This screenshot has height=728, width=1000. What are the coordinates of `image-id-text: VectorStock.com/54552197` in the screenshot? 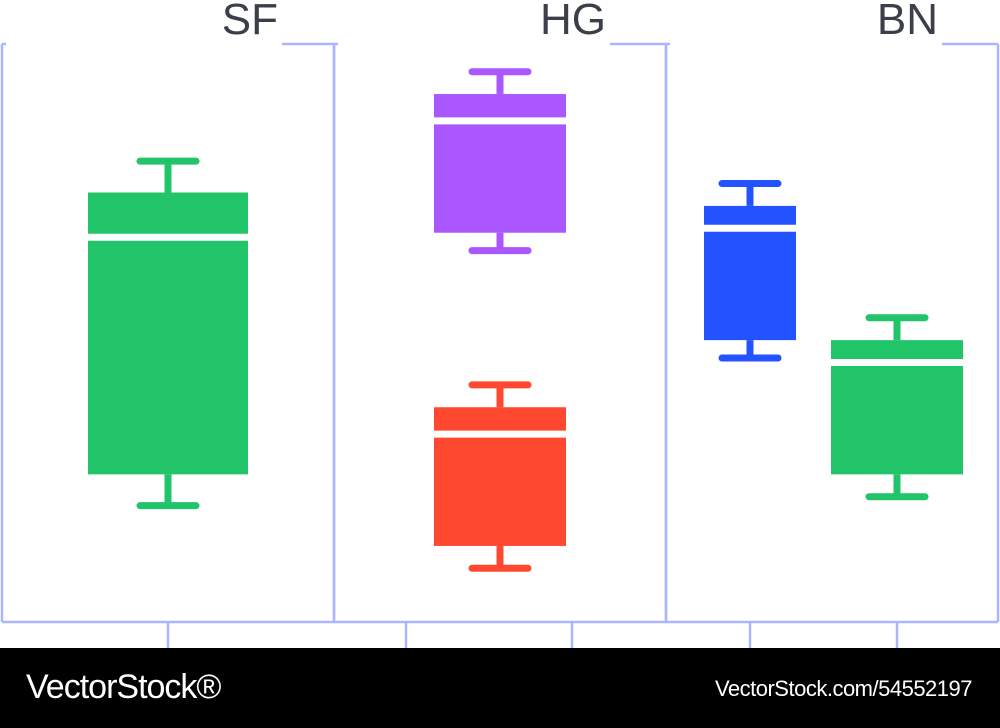 It's located at (843, 688).